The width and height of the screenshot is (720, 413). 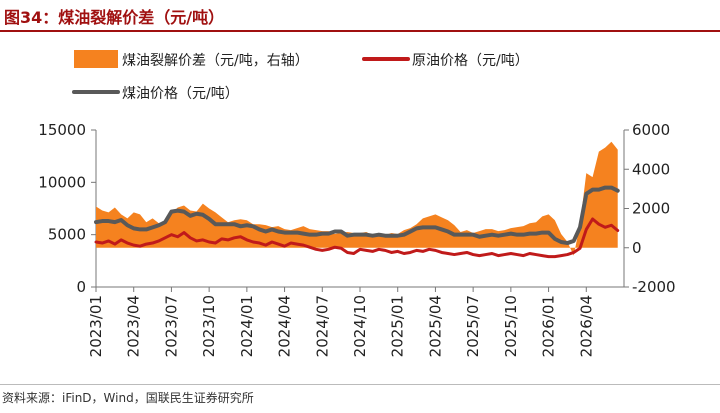 What do you see at coordinates (300, 76) in the screenshot?
I see `legend: 煤油裂解价差（元/吨，右轴） 原油价格（元/吨） 煤油价格（元/吨）` at bounding box center [300, 76].